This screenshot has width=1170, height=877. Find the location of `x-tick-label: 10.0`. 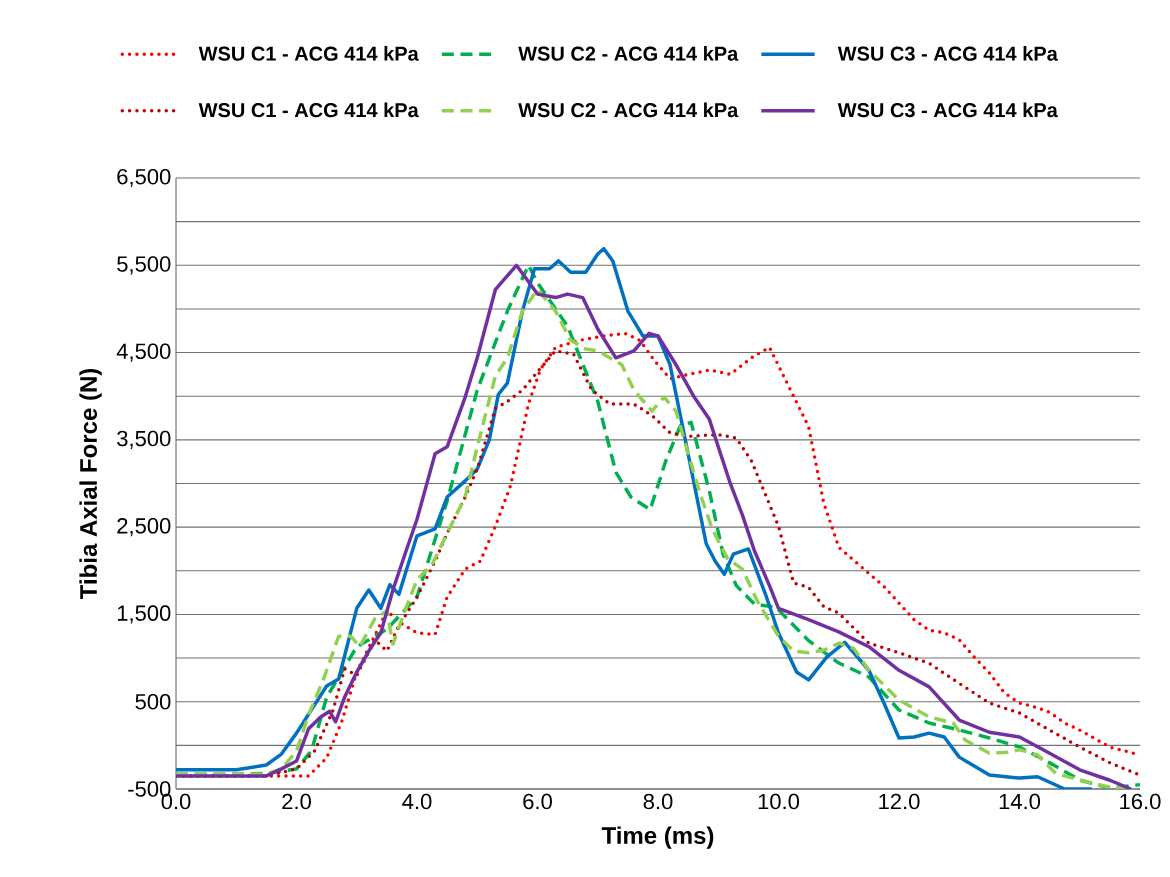

x-tick-label: 10.0 is located at coordinates (779, 801).